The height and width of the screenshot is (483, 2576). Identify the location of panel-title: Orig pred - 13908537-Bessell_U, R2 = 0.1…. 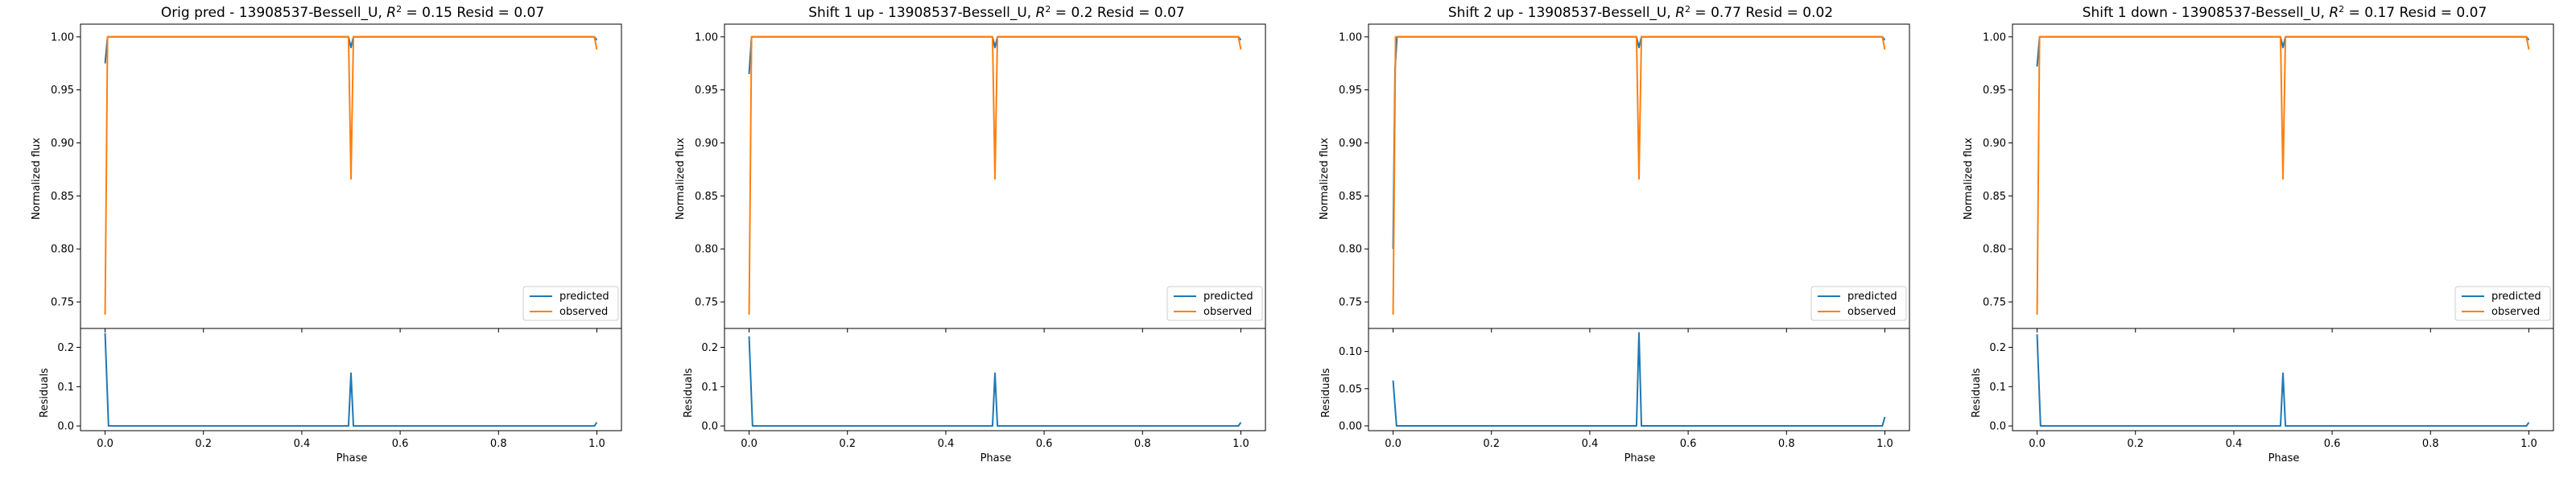
(352, 12).